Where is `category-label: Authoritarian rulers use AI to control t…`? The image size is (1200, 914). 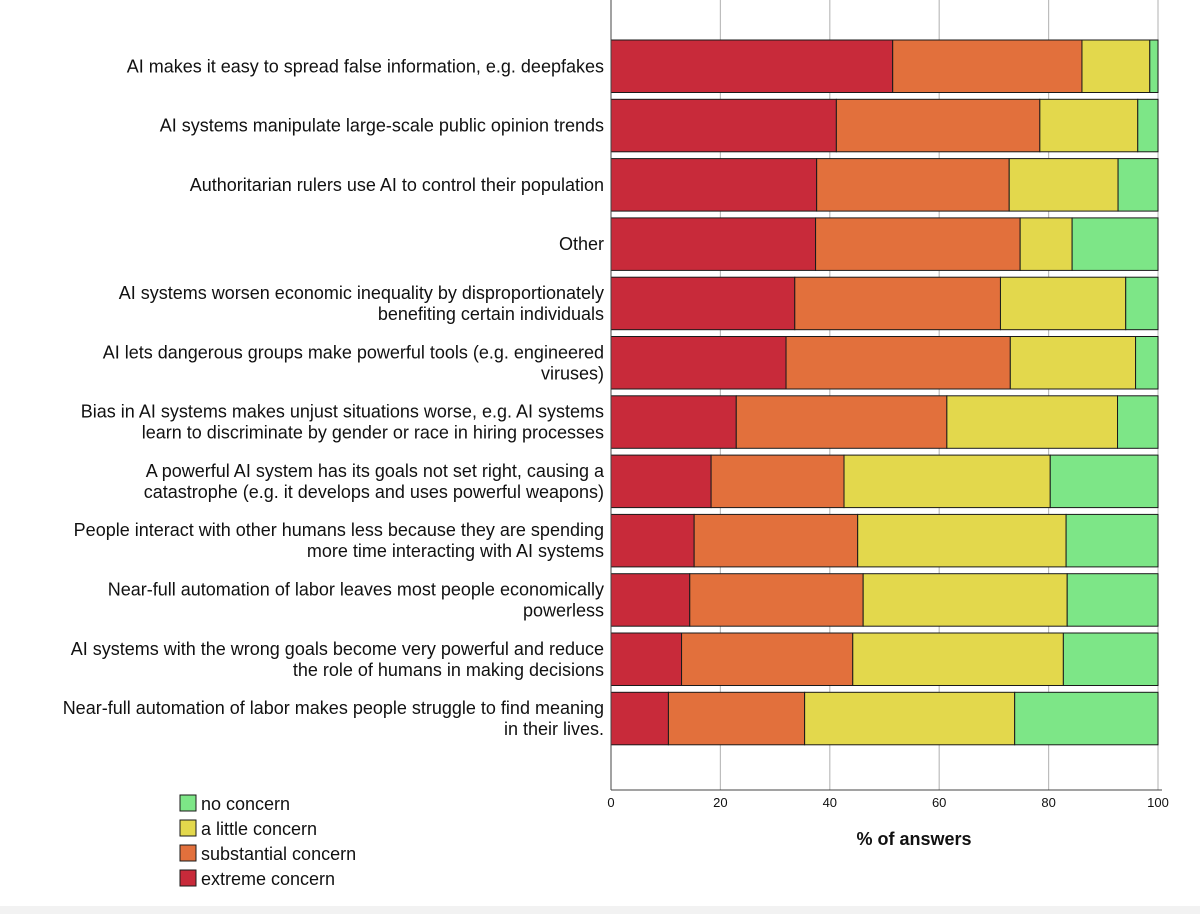
category-label: Authoritarian rulers use AI to control t… is located at coordinates (397, 185).